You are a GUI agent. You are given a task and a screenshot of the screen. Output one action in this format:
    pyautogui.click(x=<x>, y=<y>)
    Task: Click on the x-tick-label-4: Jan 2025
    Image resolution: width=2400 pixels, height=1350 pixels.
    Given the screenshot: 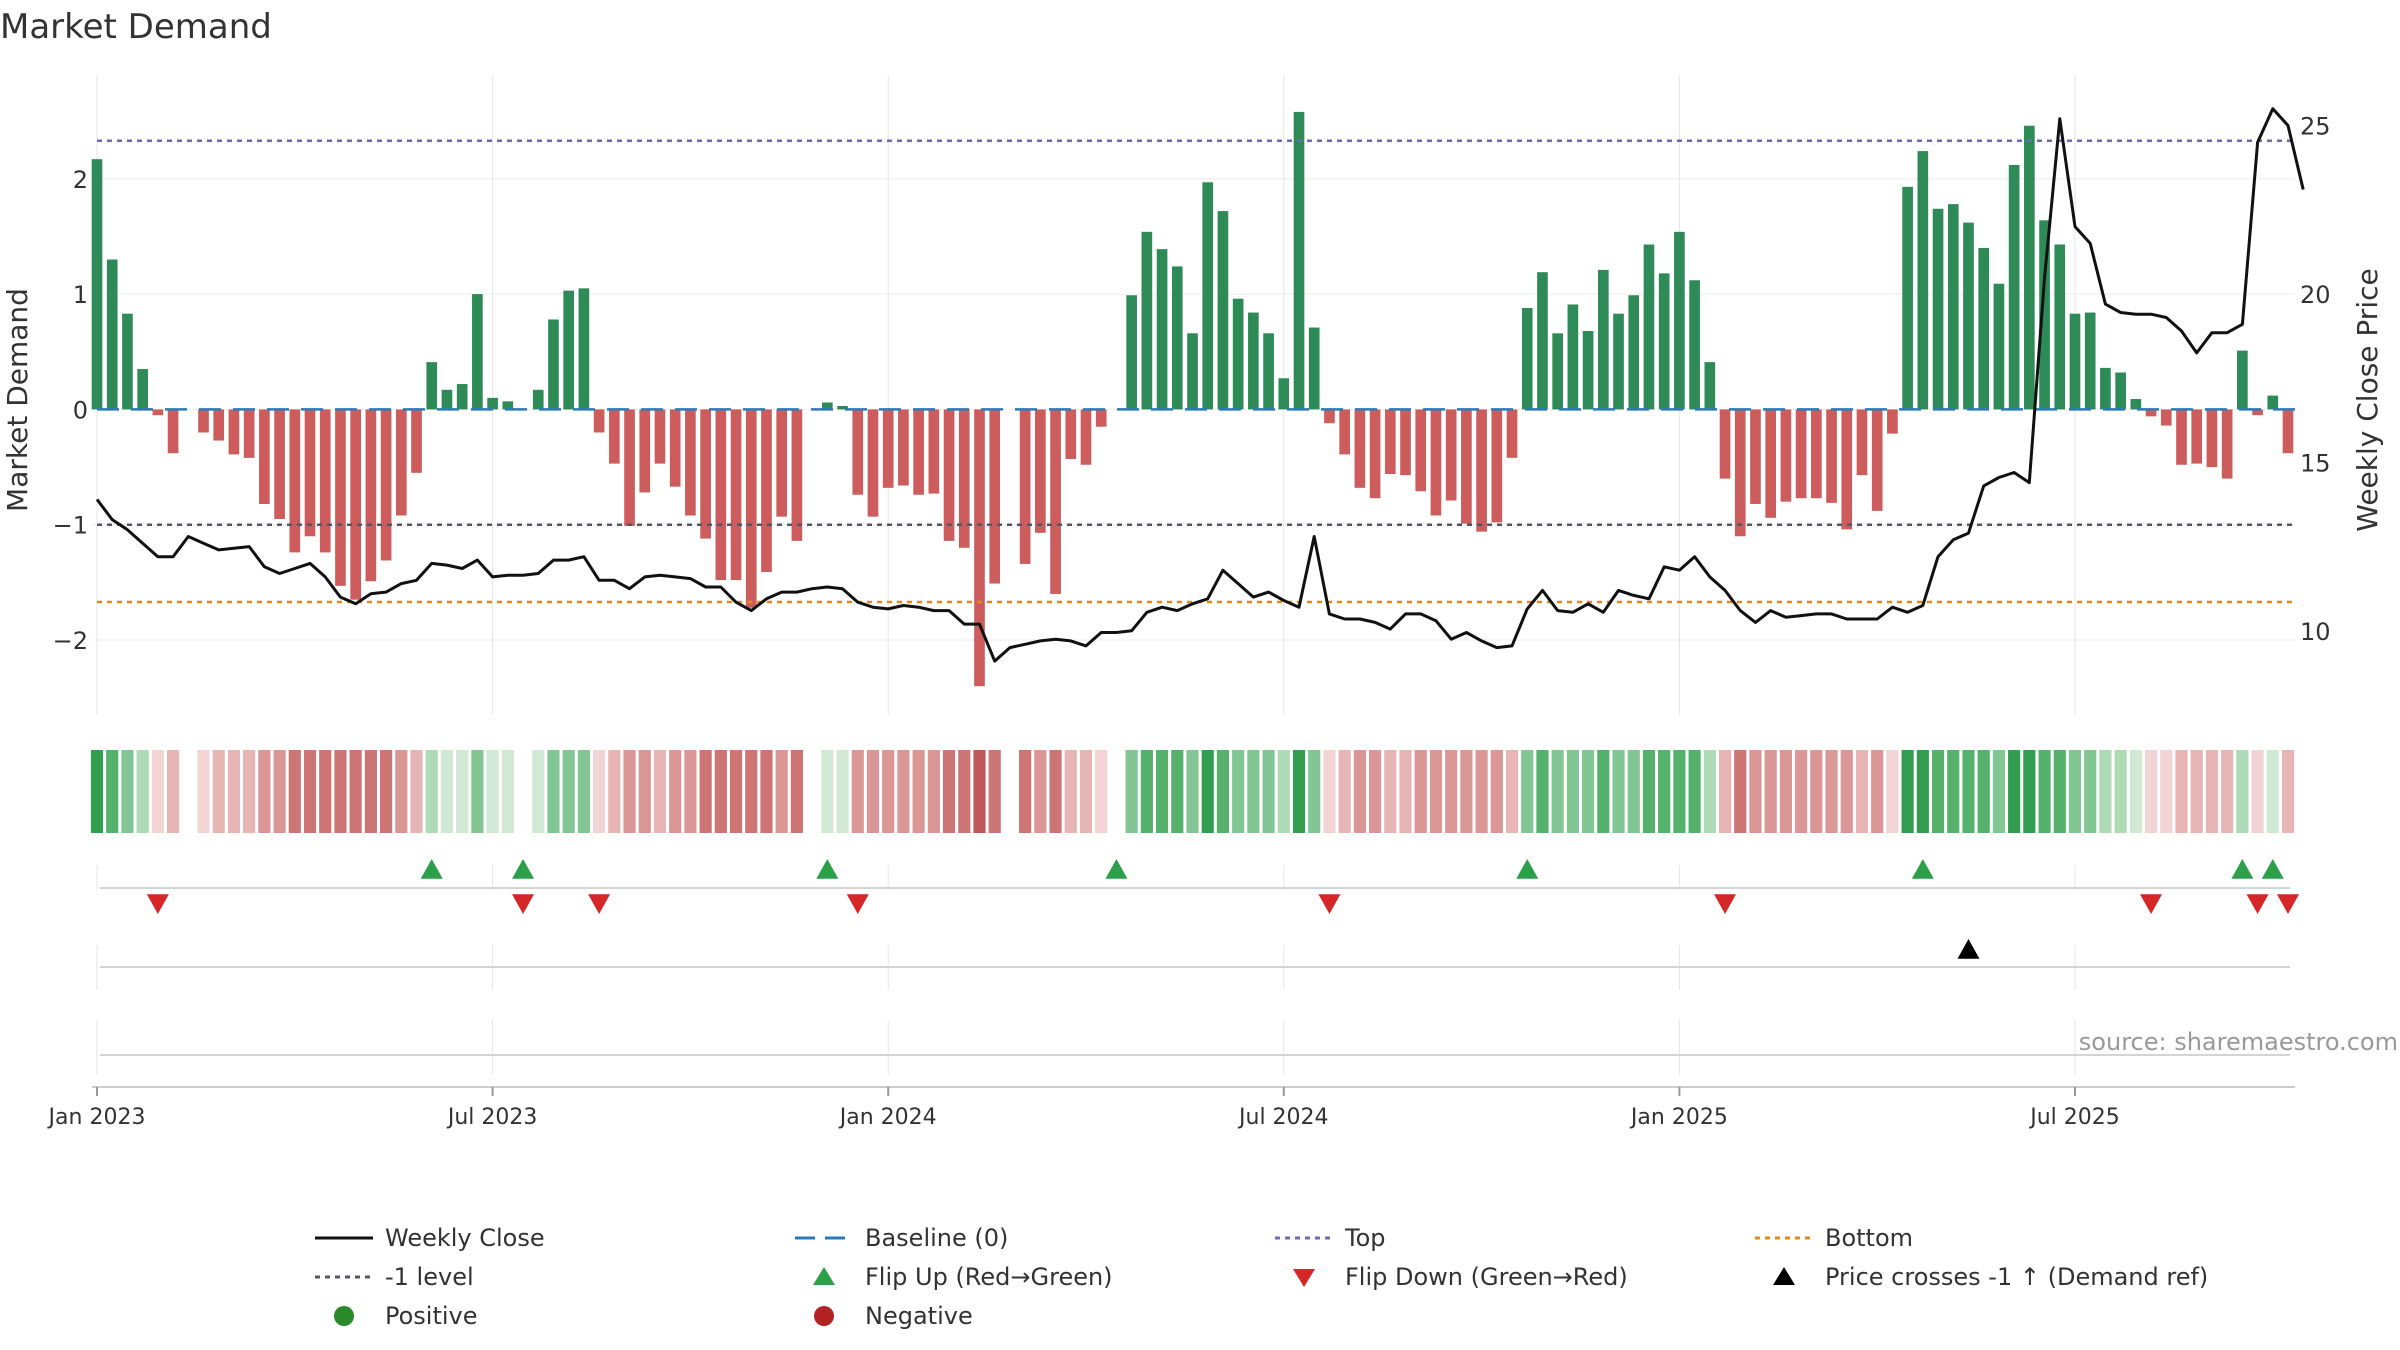 What is the action you would take?
    pyautogui.click(x=1678, y=1117)
    